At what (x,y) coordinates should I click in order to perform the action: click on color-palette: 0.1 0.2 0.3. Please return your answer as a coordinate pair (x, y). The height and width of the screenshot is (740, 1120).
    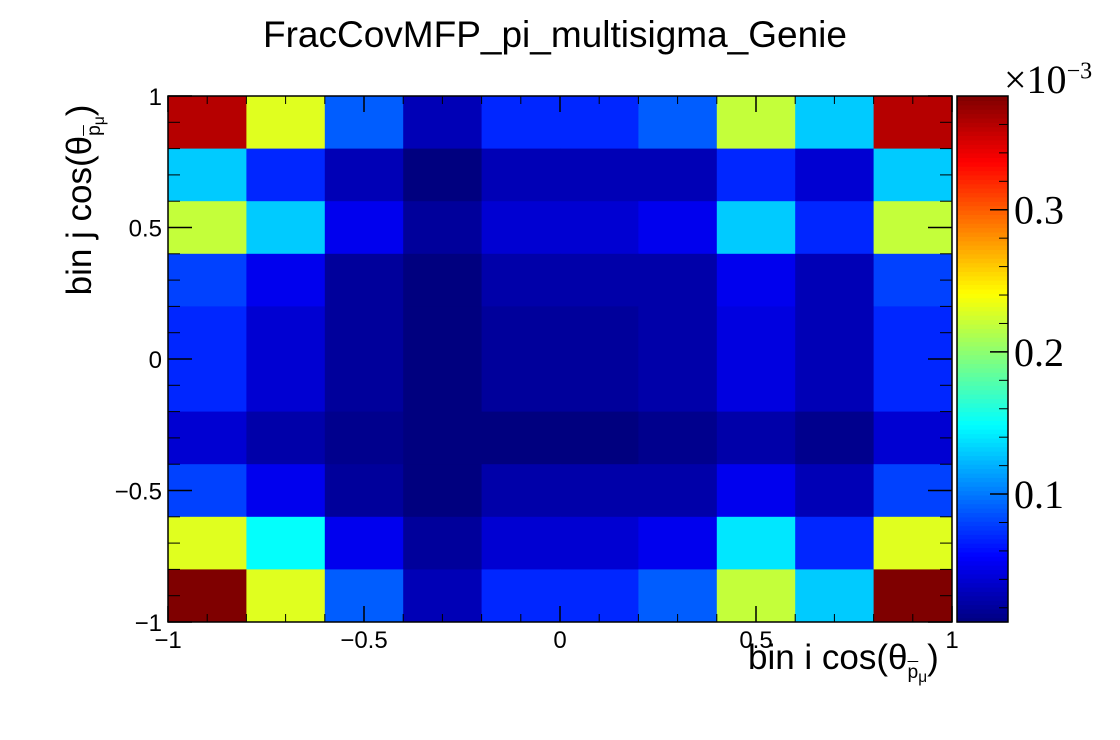
    Looking at the image, I should click on (1010, 359).